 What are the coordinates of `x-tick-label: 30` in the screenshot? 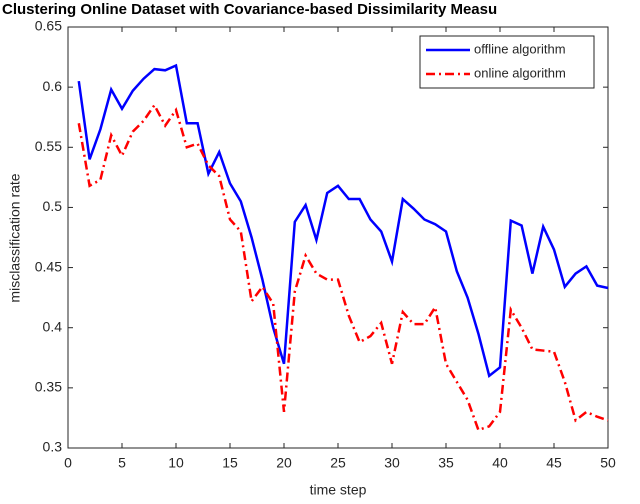 It's located at (392, 463).